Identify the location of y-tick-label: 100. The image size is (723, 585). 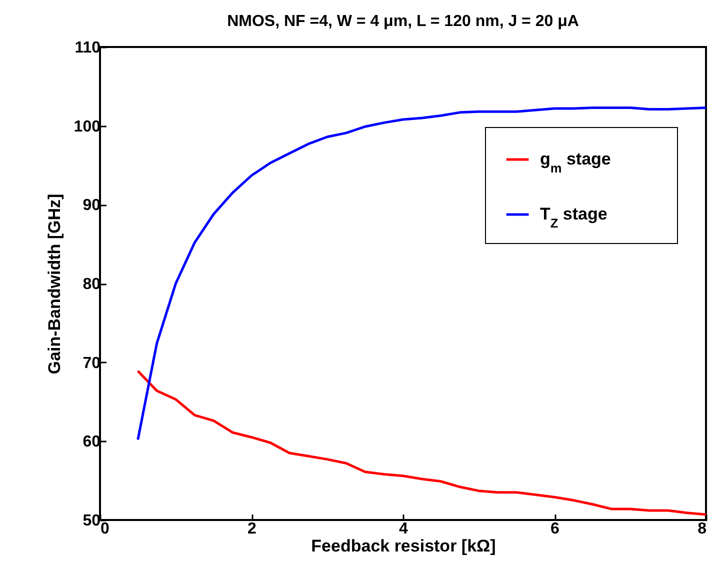
(87, 127).